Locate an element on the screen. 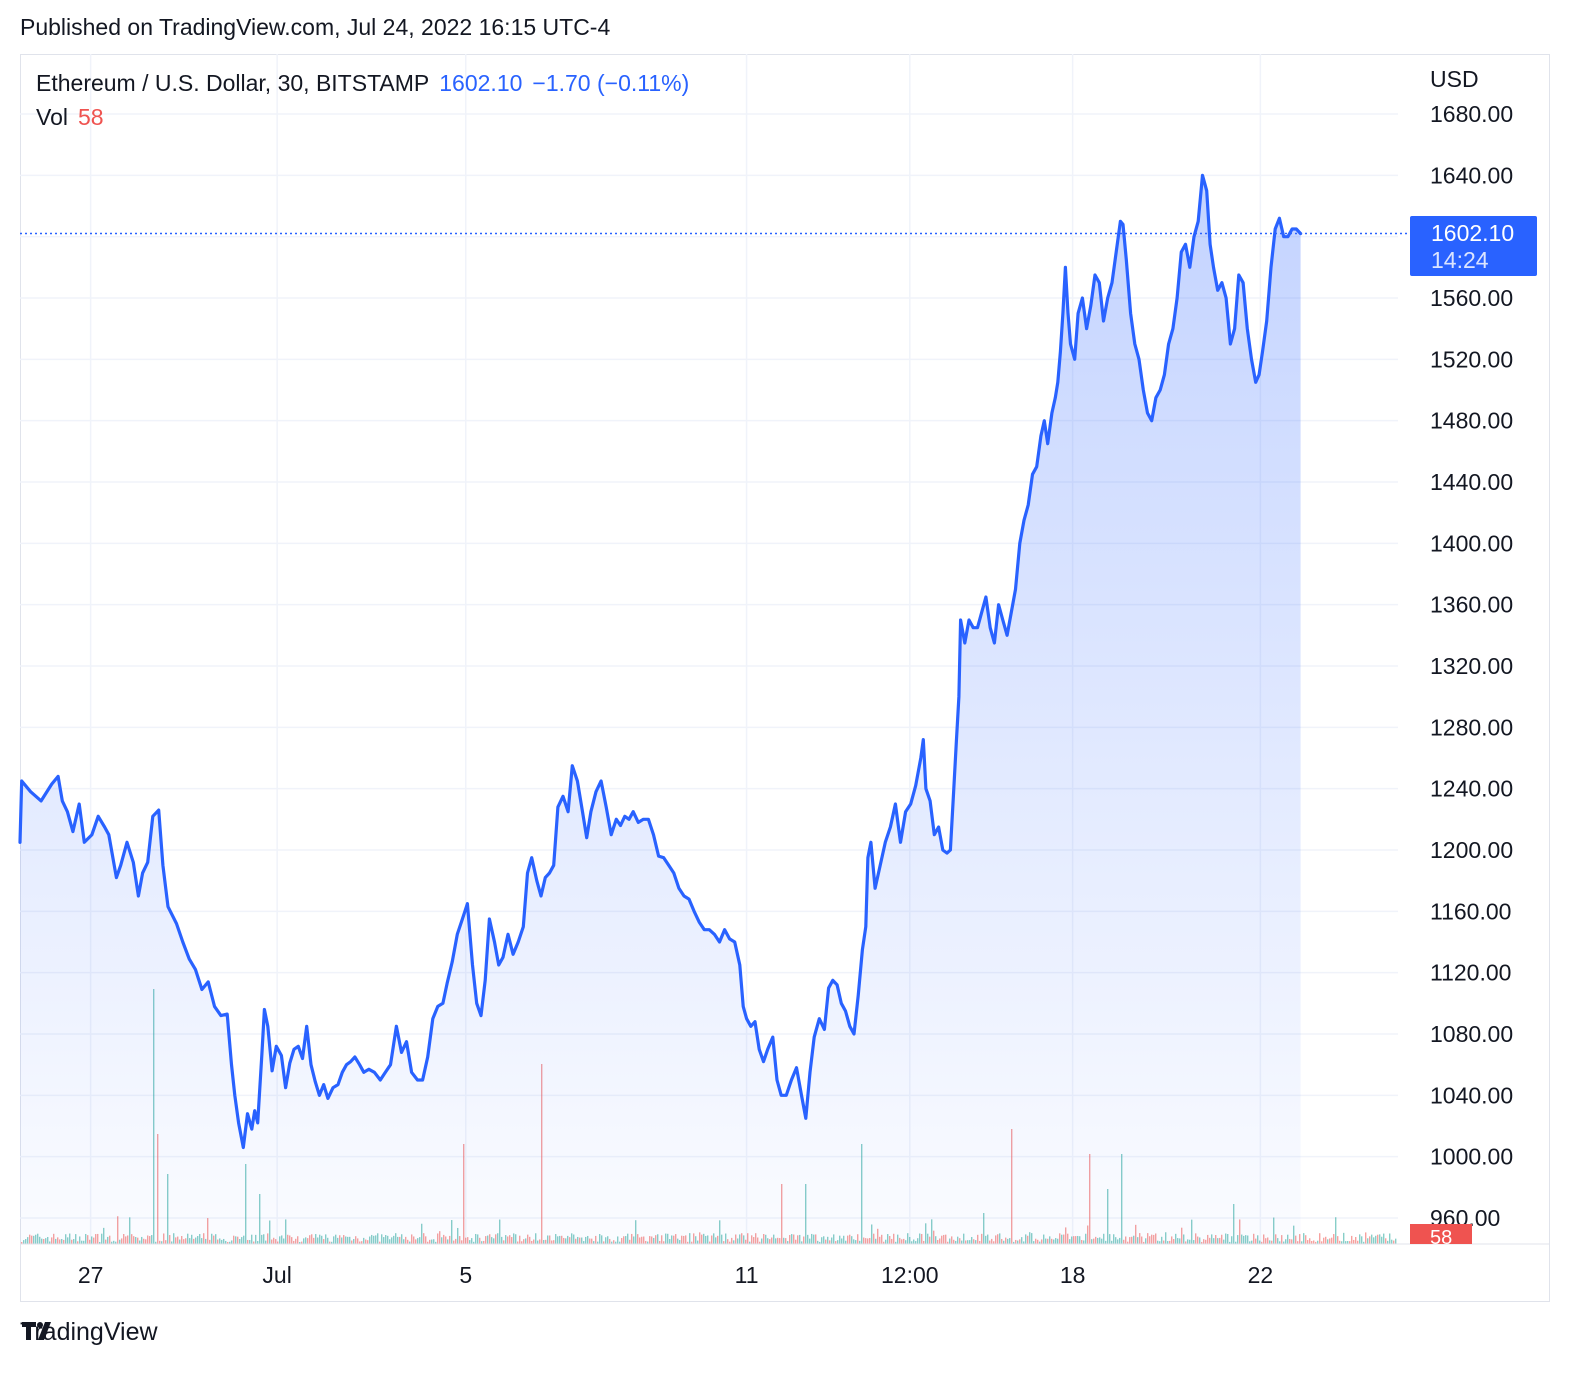 The image size is (1582, 1382). volume-badge: 58 is located at coordinates (1441, 1234).